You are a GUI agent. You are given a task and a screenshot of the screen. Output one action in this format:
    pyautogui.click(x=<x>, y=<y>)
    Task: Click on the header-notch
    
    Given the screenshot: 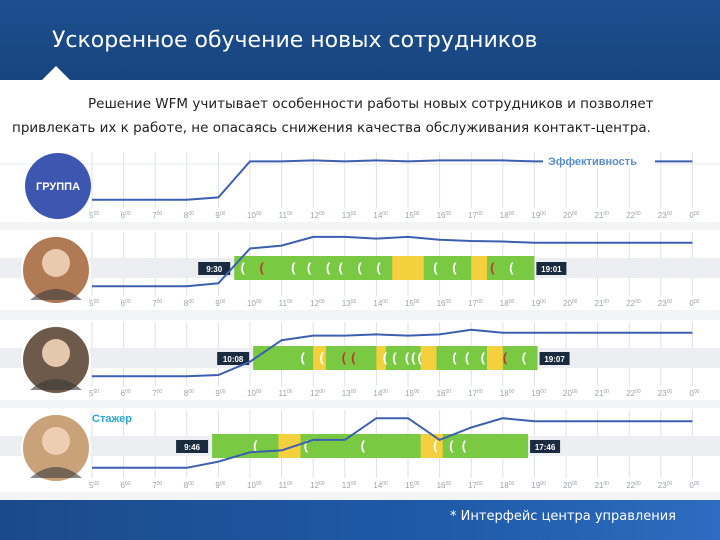 What is the action you would take?
    pyautogui.click(x=56, y=73)
    